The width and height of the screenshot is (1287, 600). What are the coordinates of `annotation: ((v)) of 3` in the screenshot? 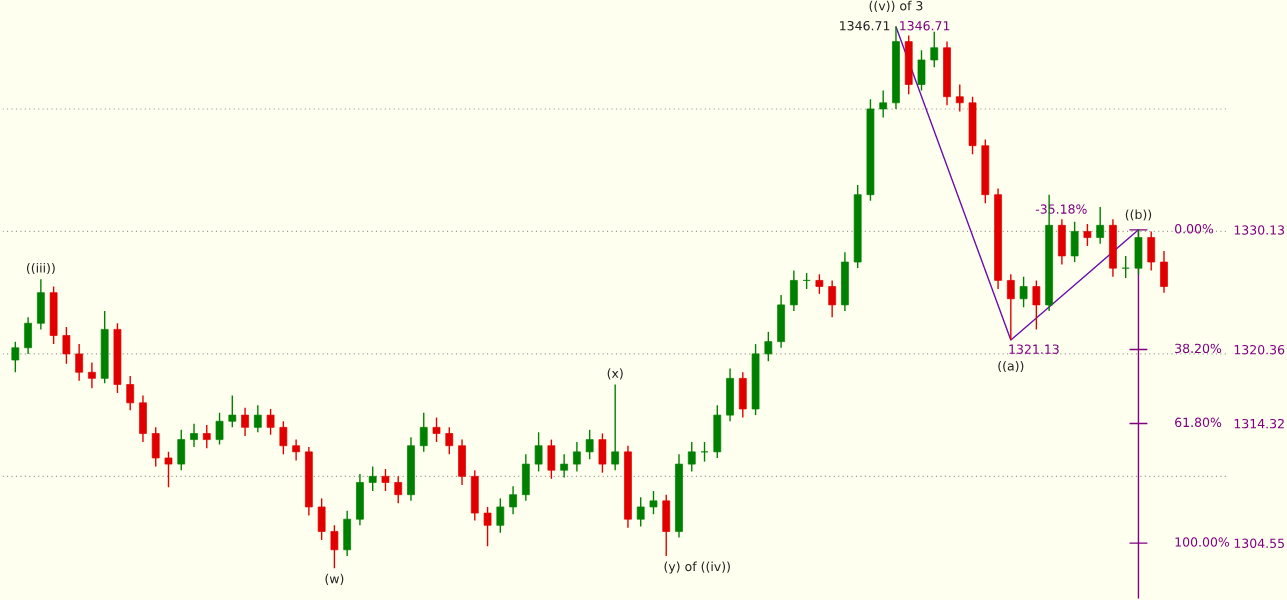 It's located at (896, 6).